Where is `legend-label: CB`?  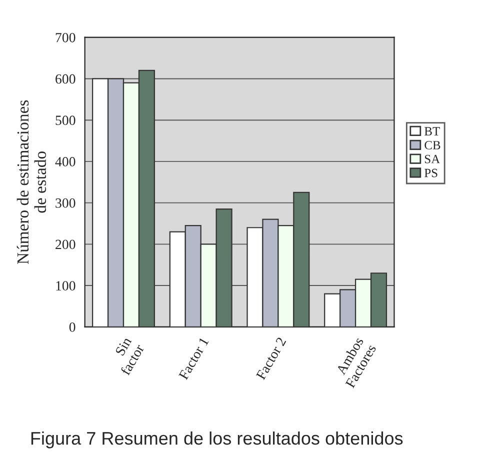
legend-label: CB is located at coordinates (432, 145).